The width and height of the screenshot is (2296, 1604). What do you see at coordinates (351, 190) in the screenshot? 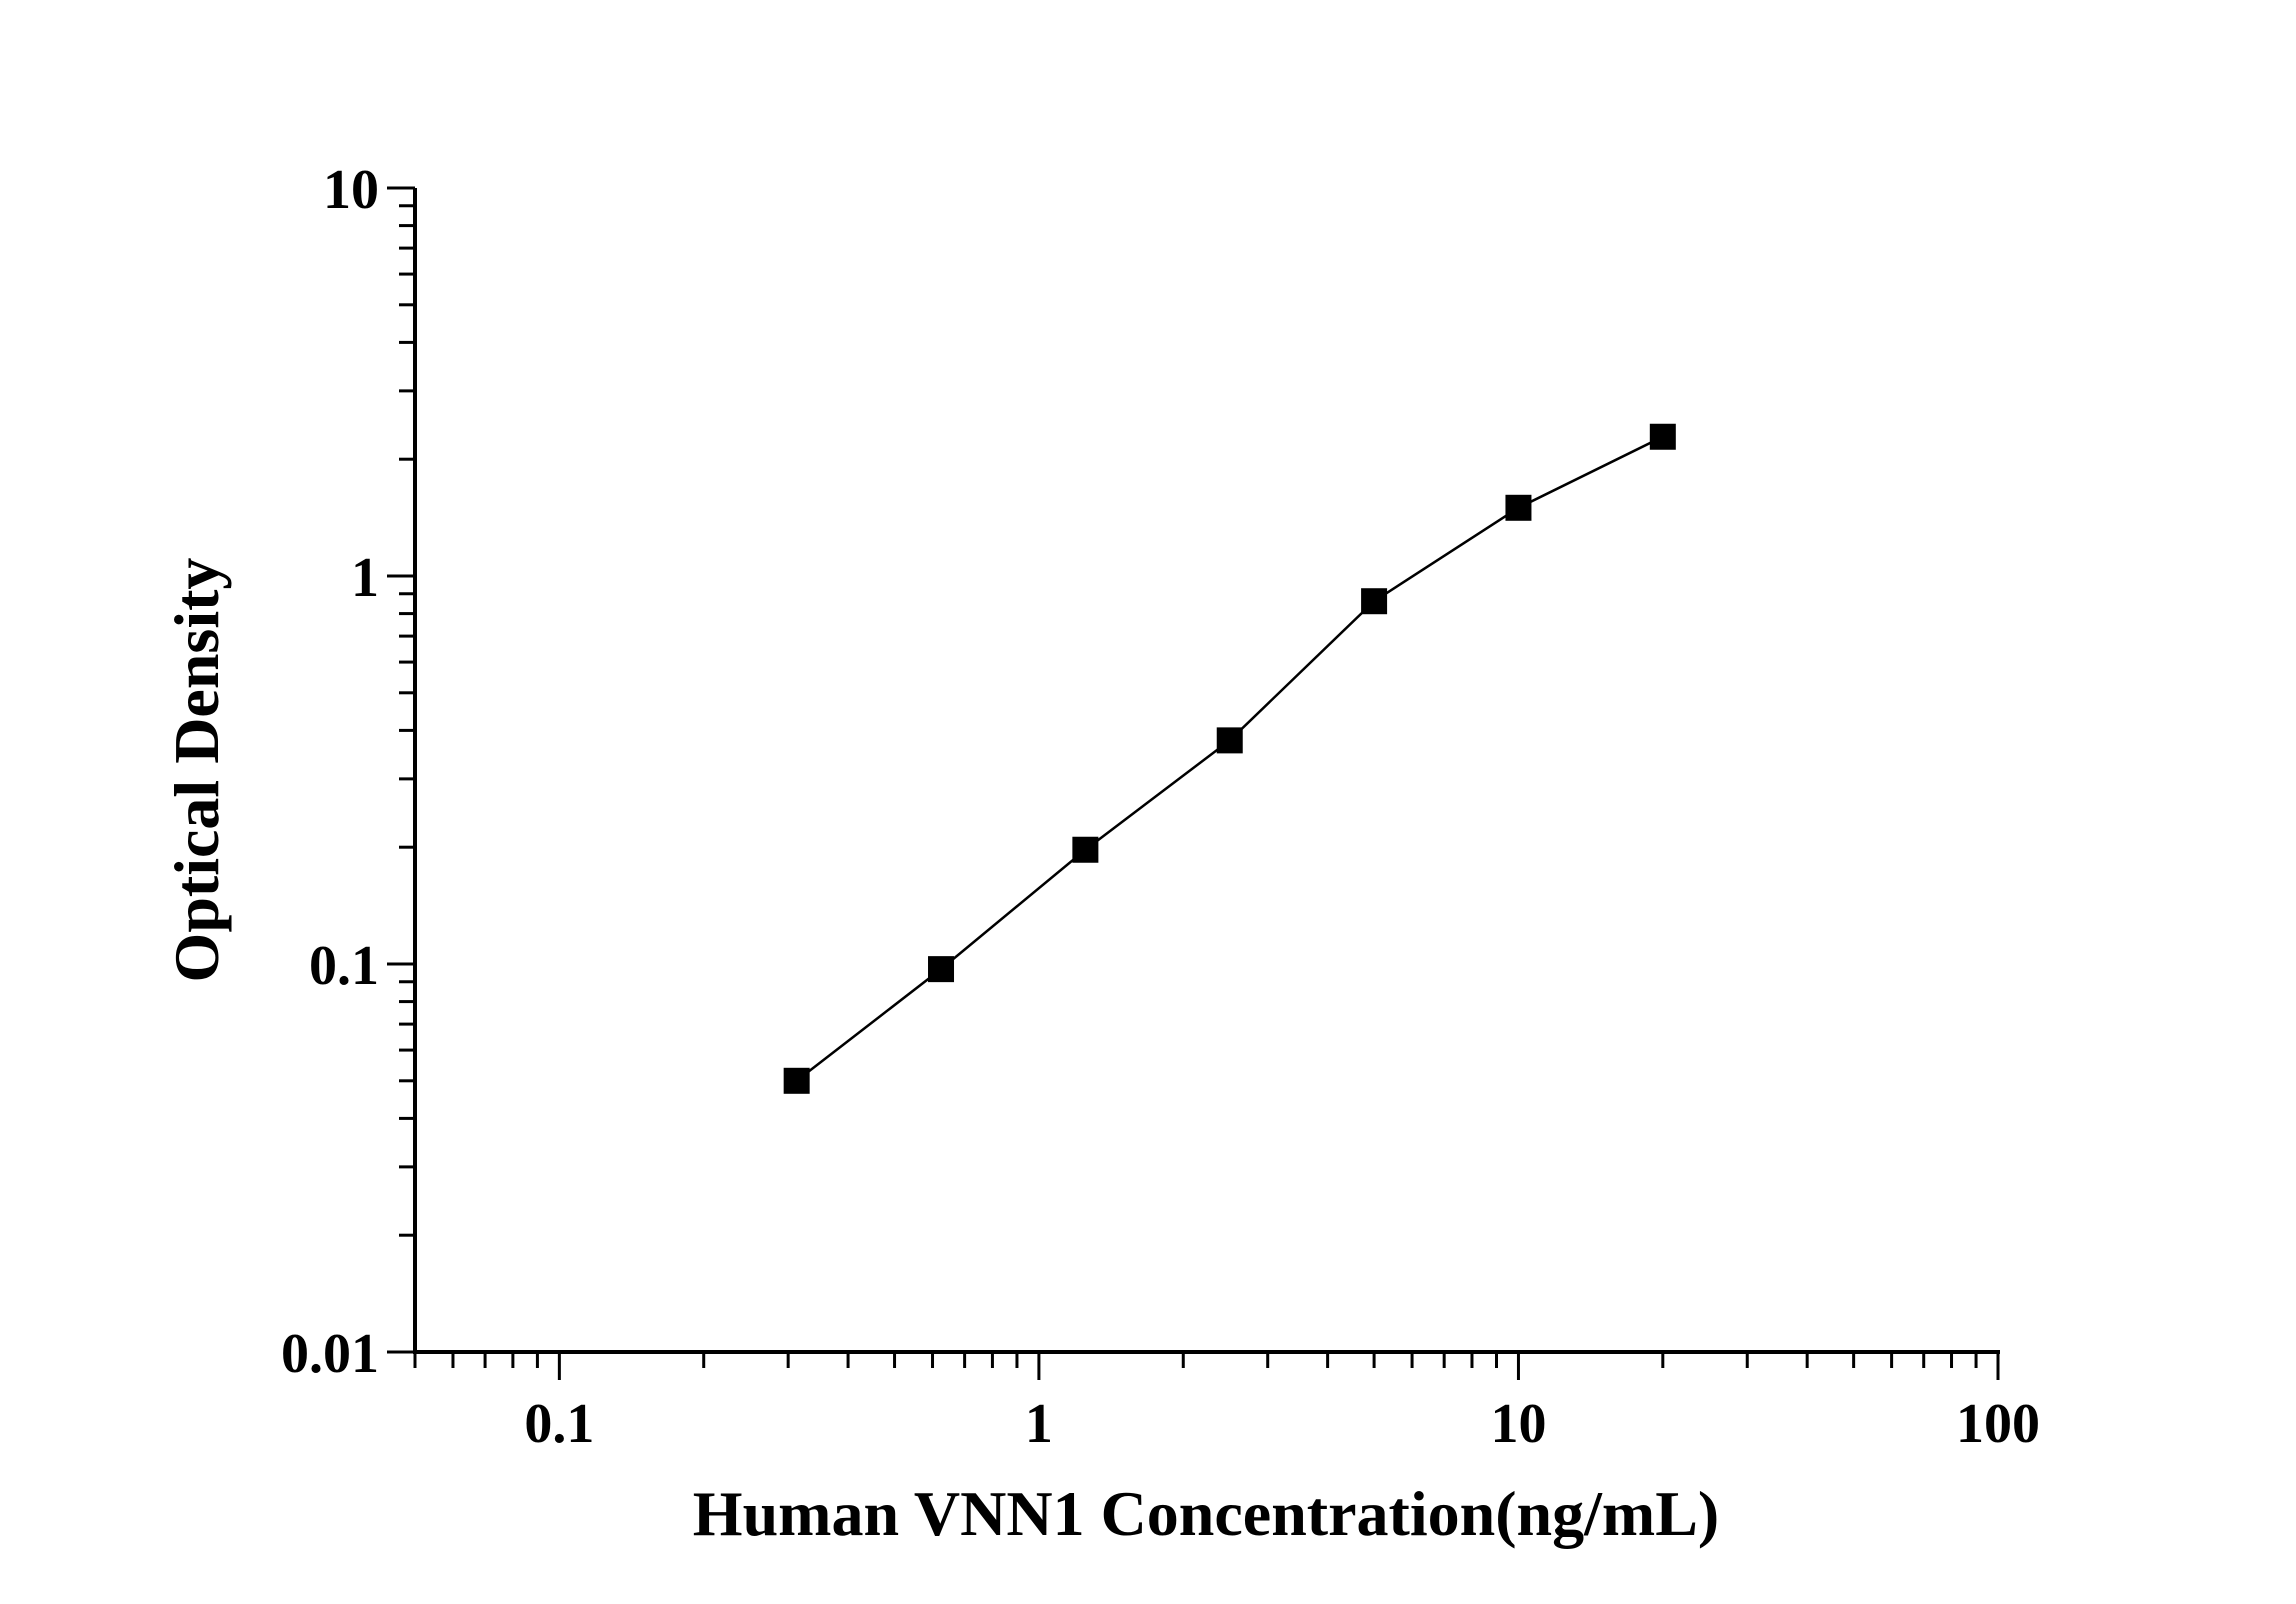
I see `y-tick-label: 10` at bounding box center [351, 190].